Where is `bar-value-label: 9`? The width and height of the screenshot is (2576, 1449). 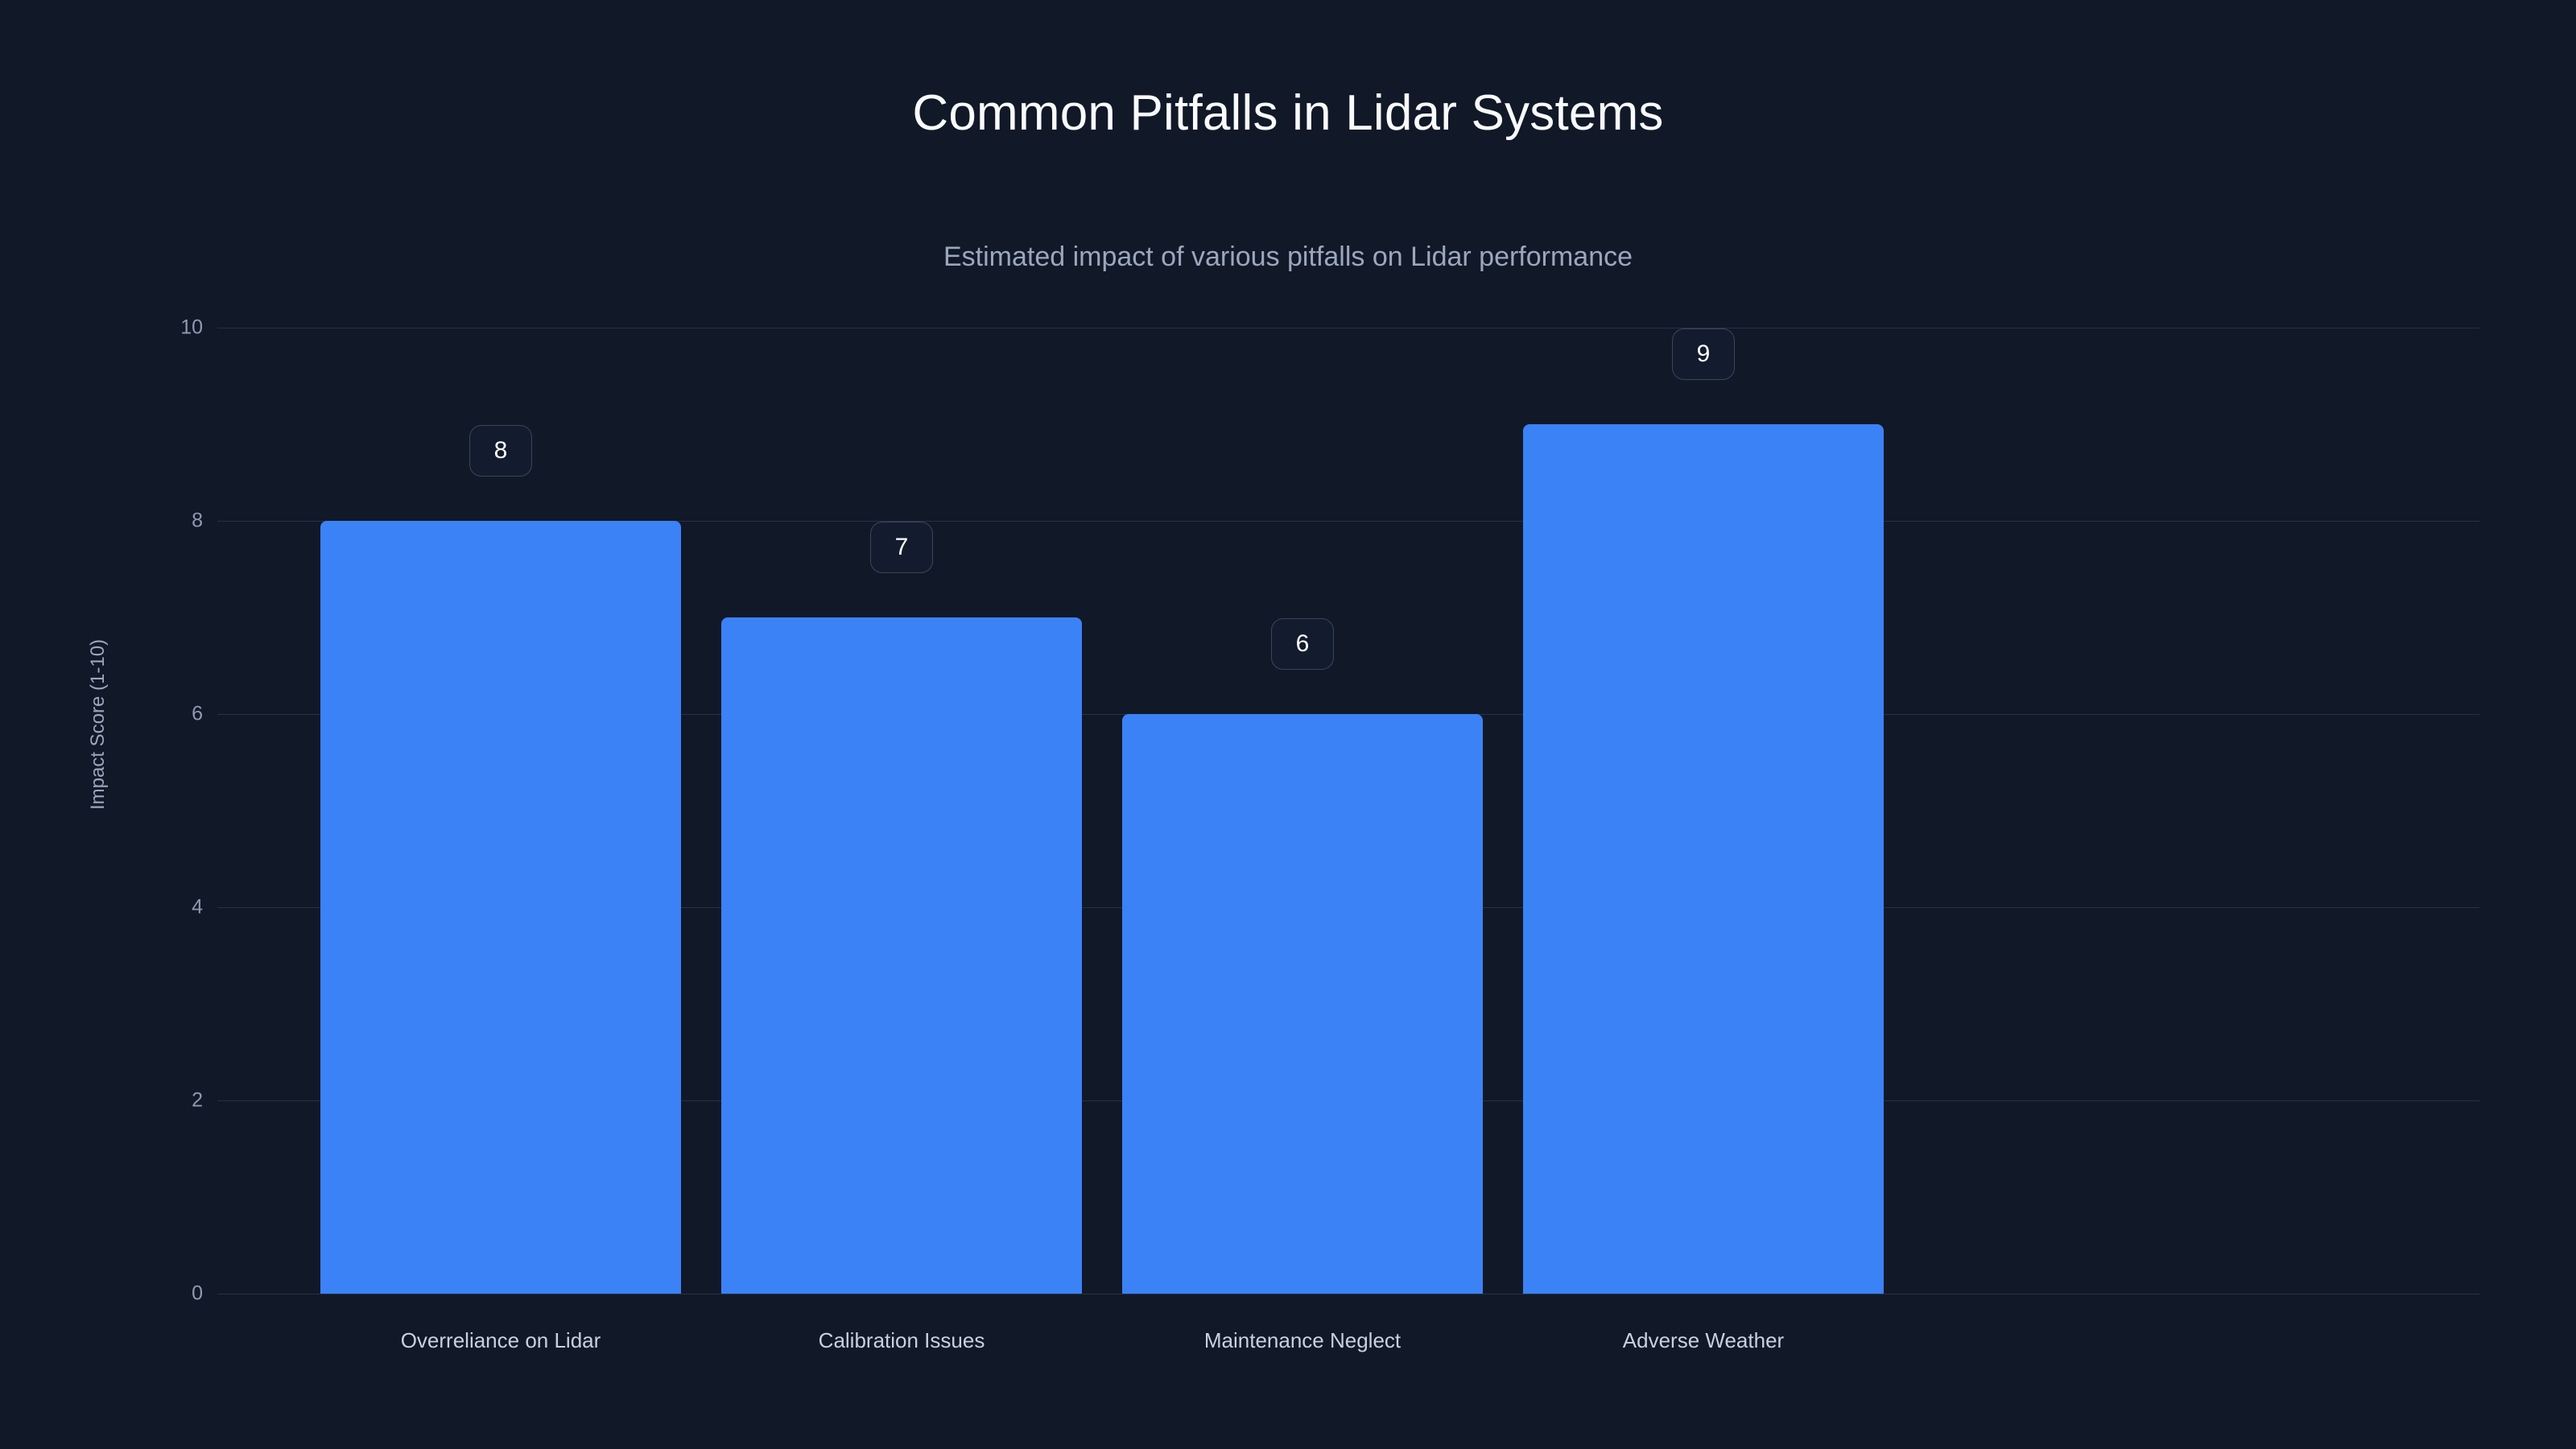
bar-value-label: 9 is located at coordinates (1703, 354).